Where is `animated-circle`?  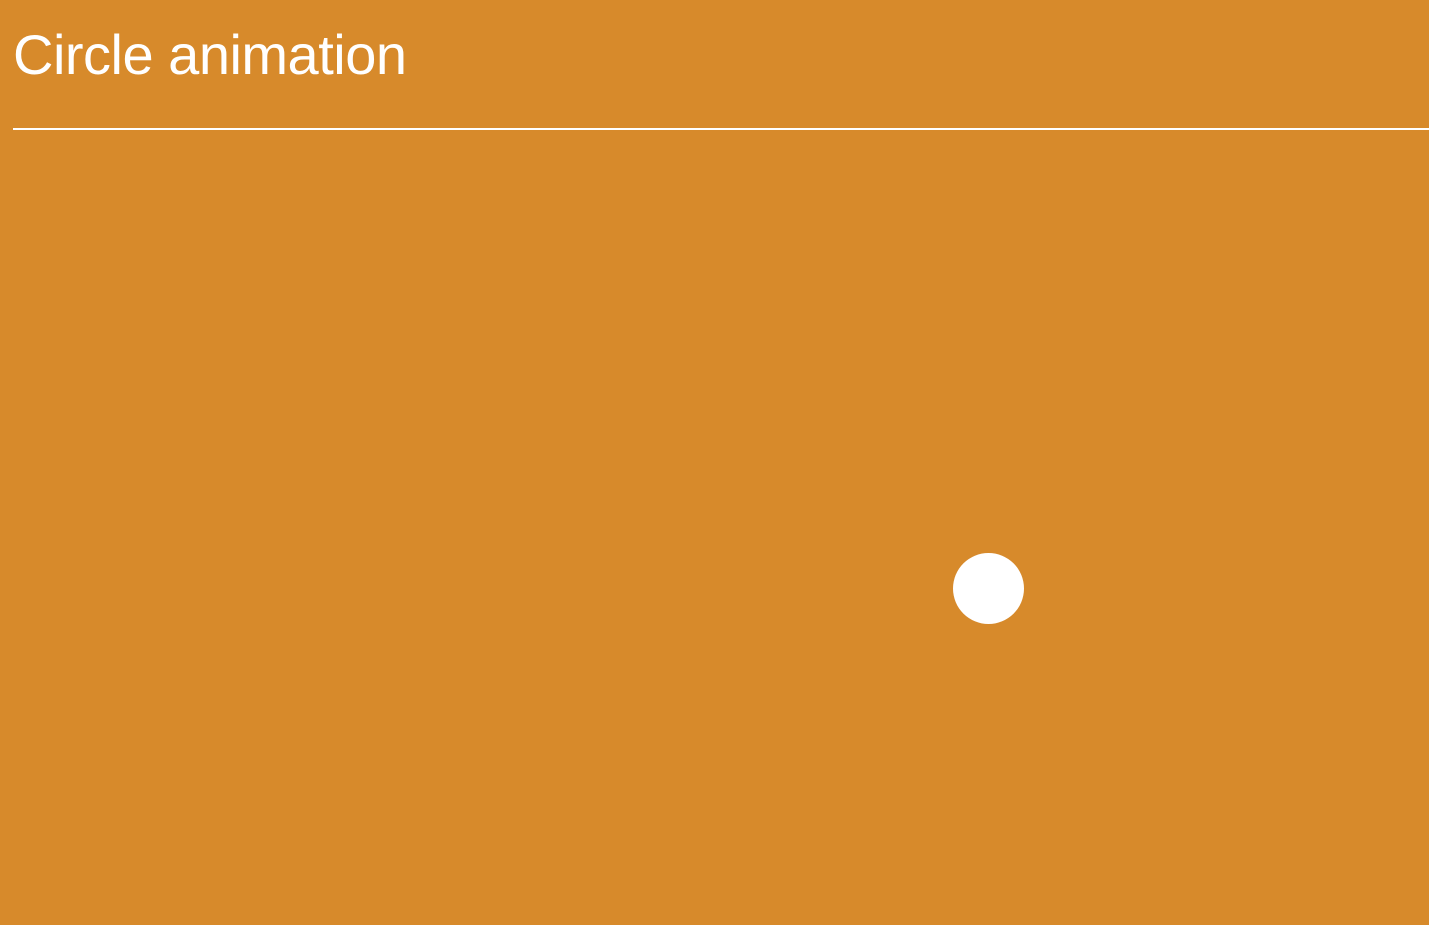
animated-circle is located at coordinates (988, 588).